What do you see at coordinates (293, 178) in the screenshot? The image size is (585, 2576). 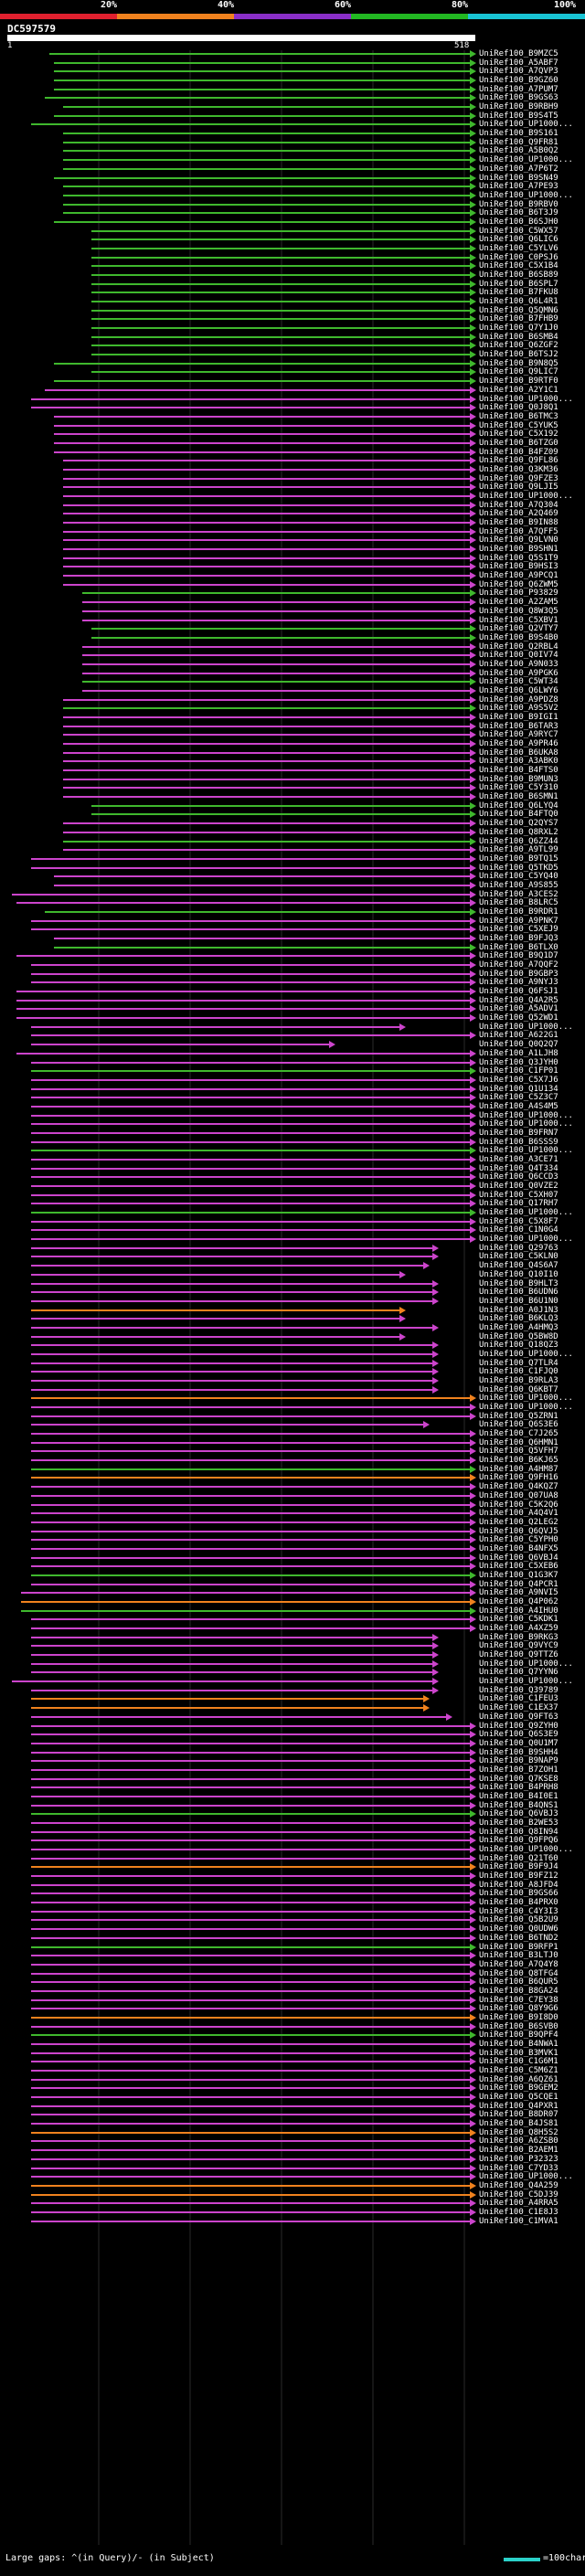 I see `hit-row: UniRef100_B9SN49` at bounding box center [293, 178].